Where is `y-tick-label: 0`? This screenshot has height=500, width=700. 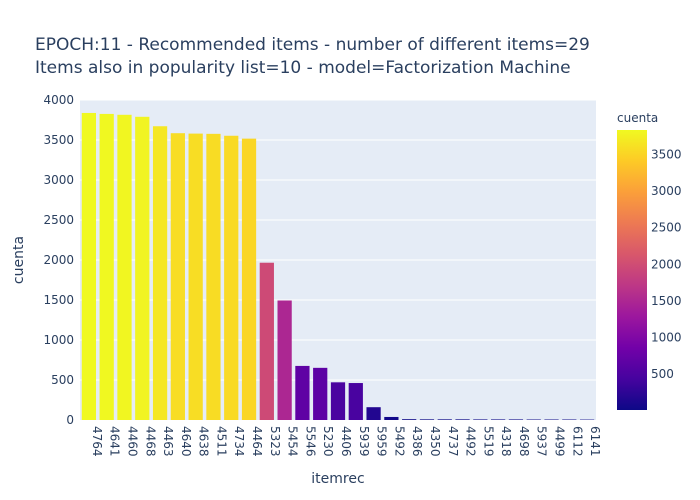
y-tick-label: 0 is located at coordinates (70, 420).